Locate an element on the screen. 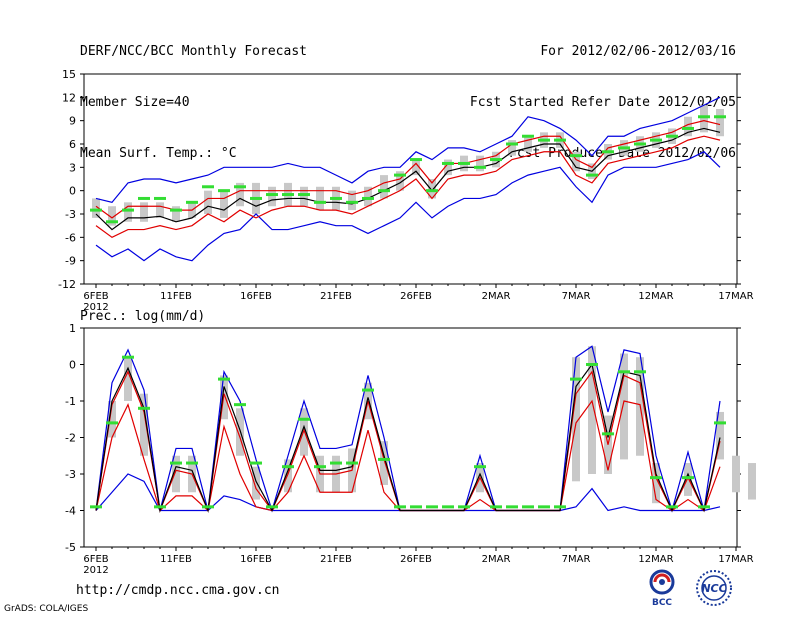 Image resolution: width=800 pixels, height=618 pixels. temp-line-max is located at coordinates (408, 150).